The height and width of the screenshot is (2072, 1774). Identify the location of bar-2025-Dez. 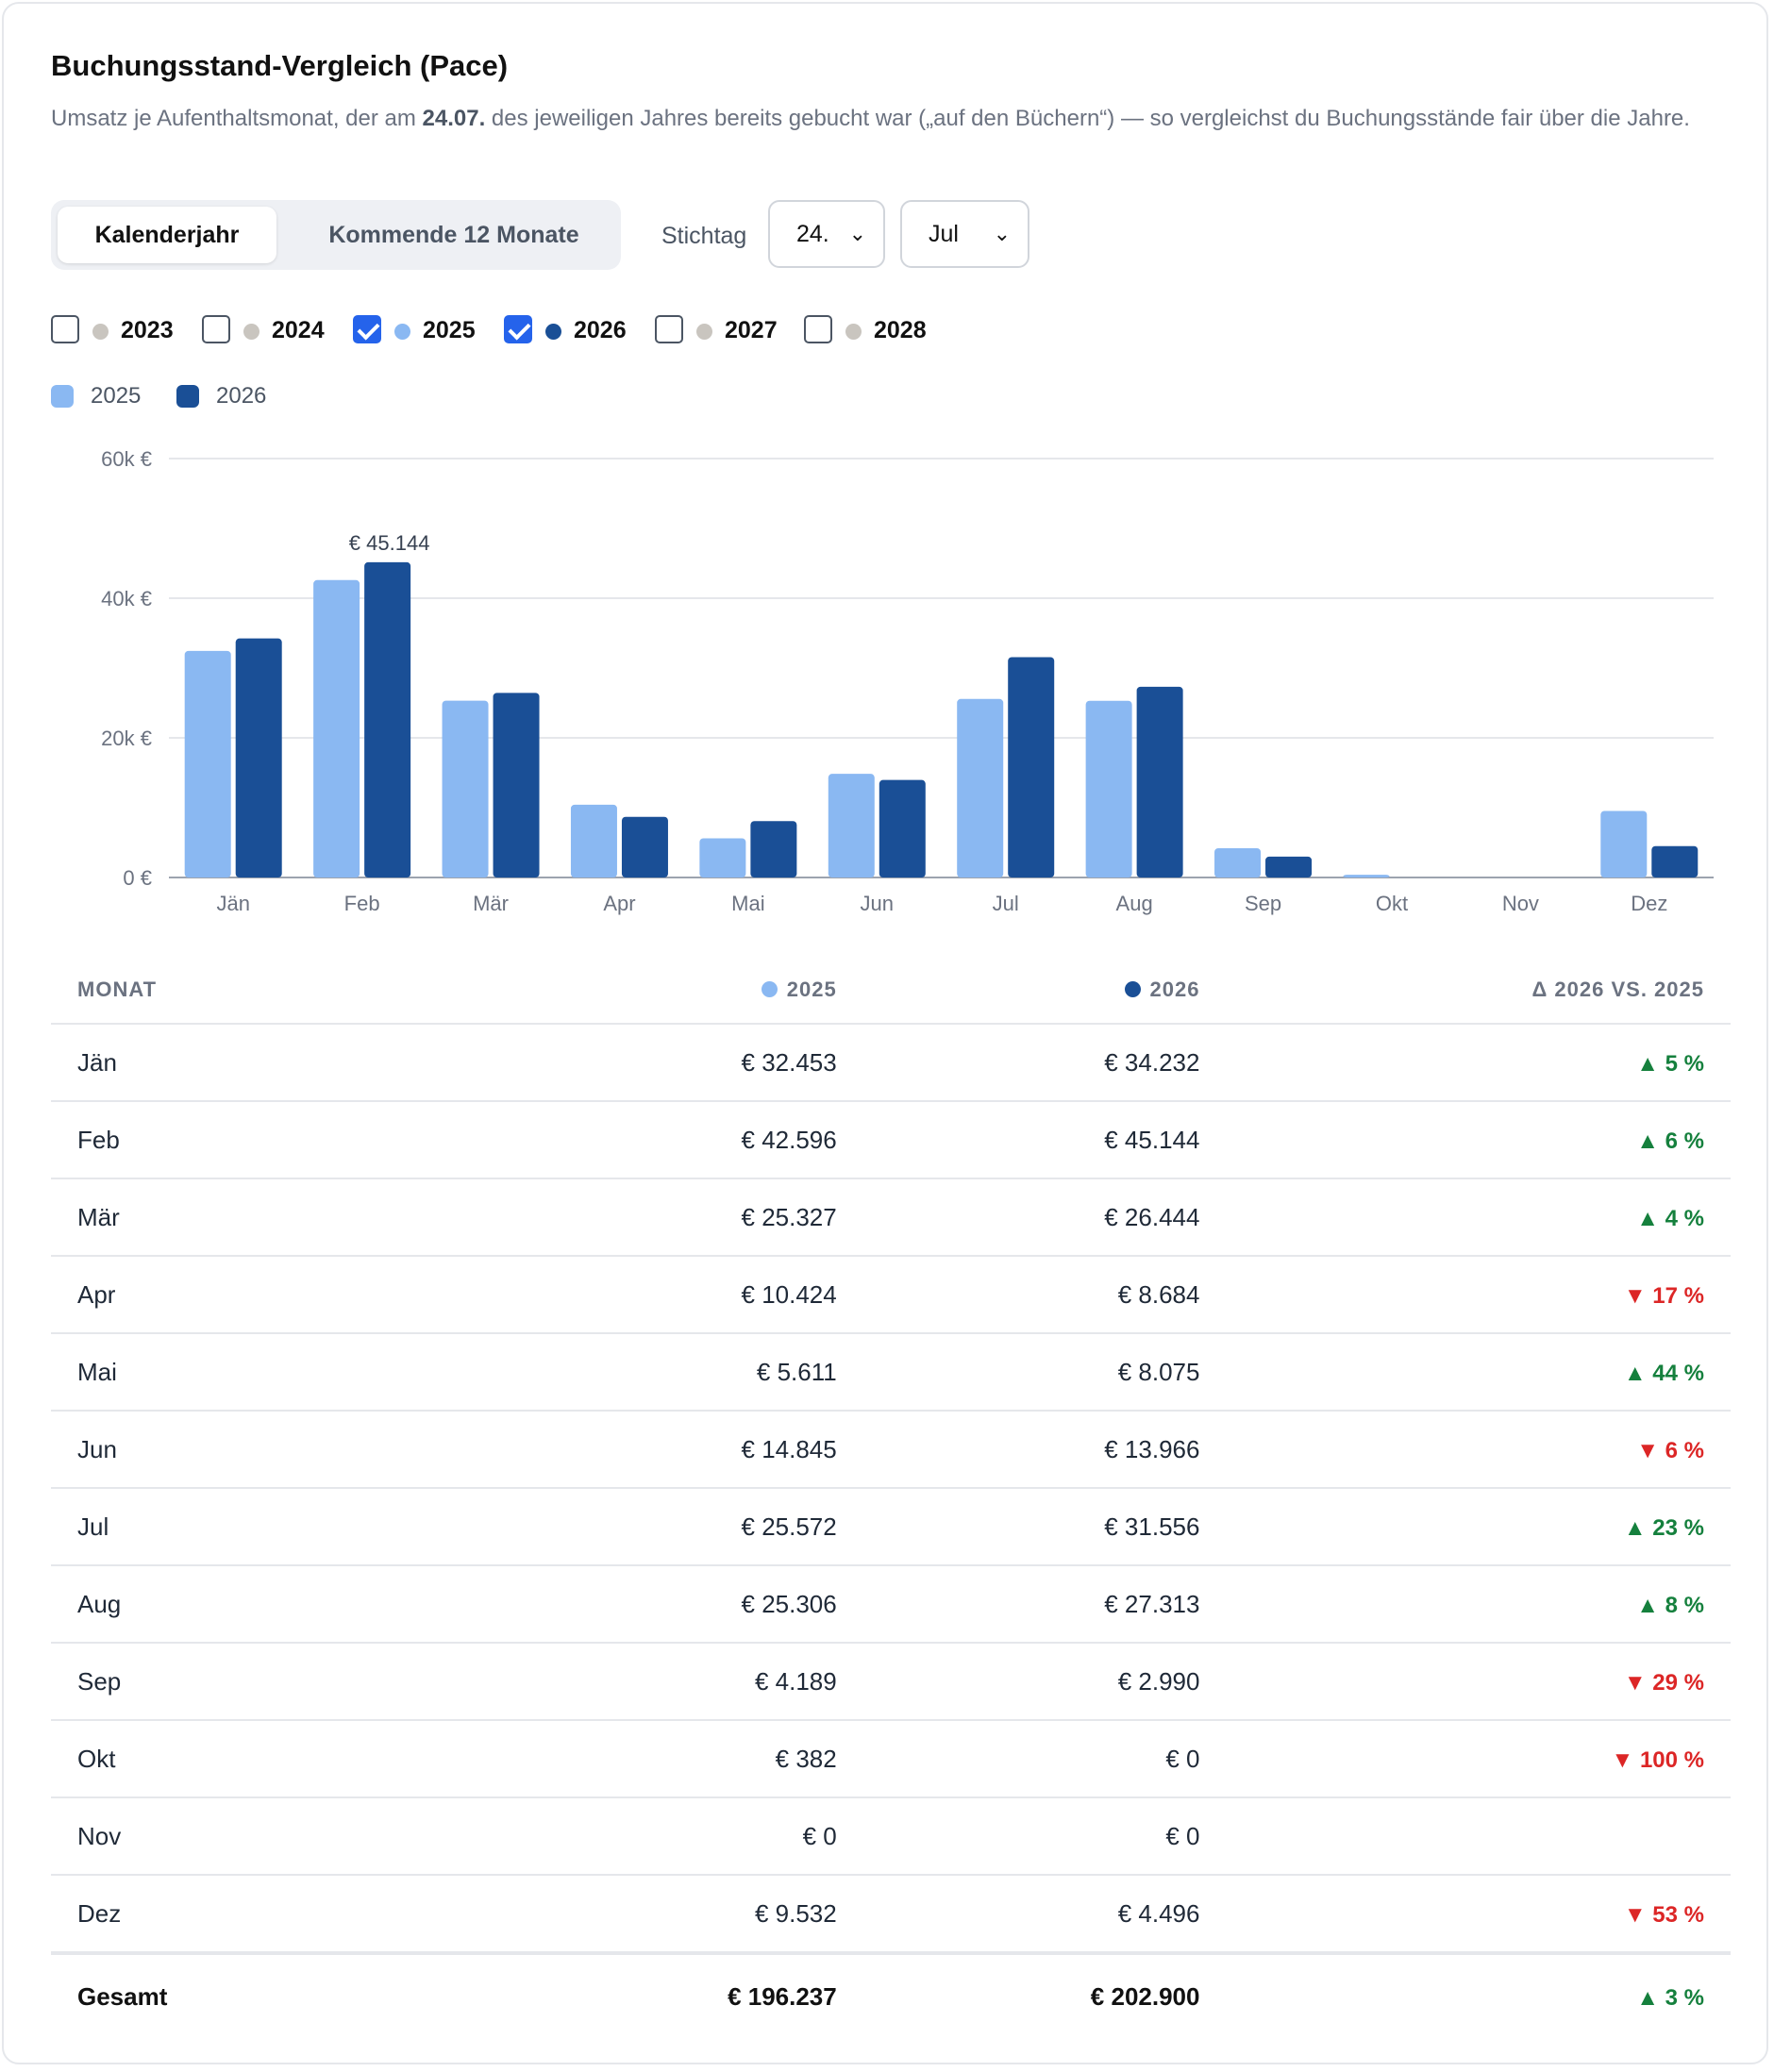
(1624, 843).